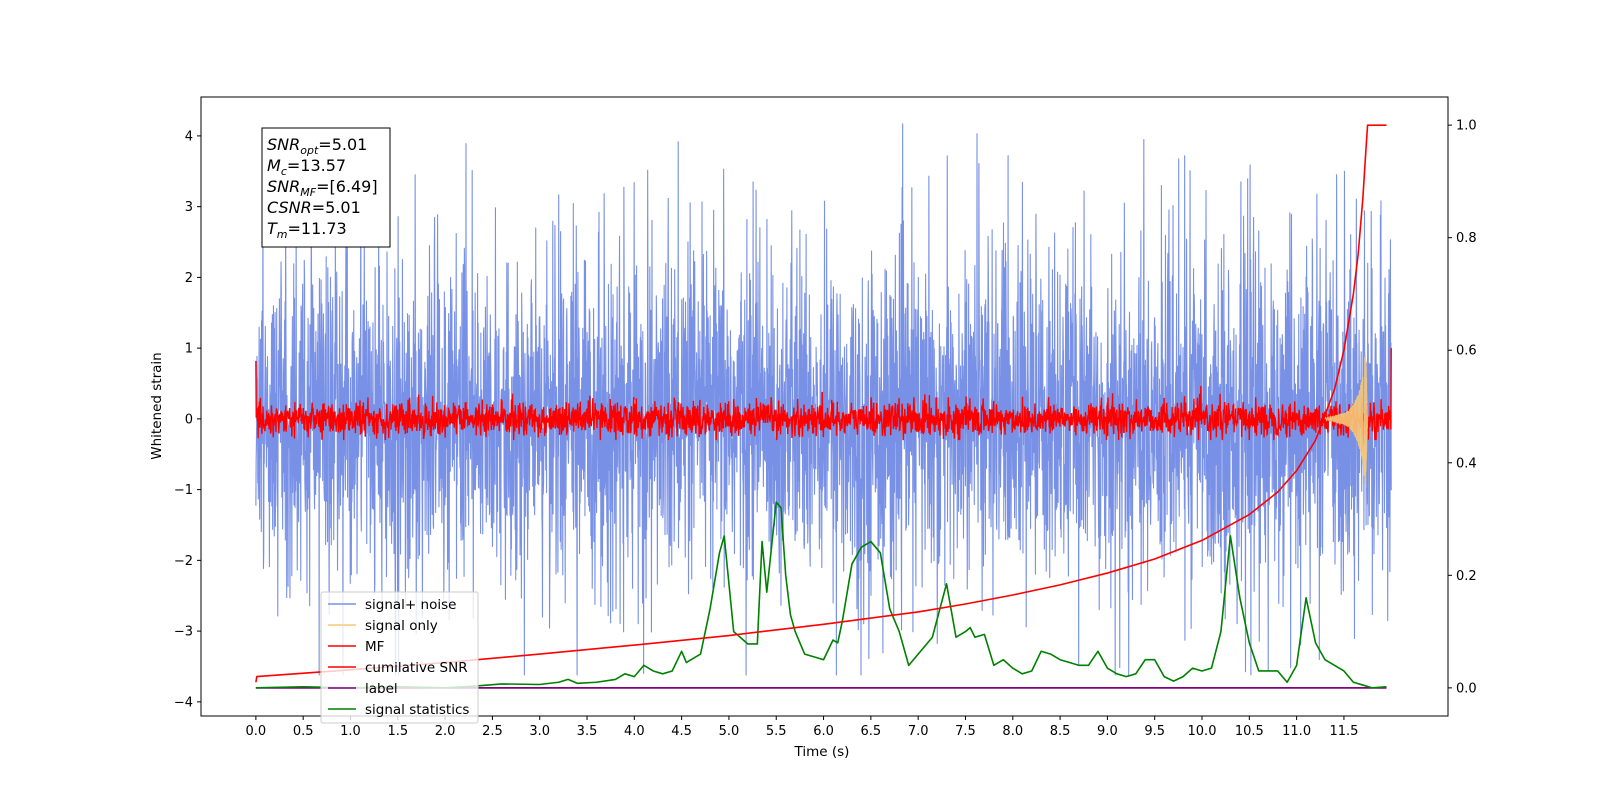 This screenshot has height=800, width=1600. I want to click on info-line: SNRMF=[6.49], so click(322, 188).